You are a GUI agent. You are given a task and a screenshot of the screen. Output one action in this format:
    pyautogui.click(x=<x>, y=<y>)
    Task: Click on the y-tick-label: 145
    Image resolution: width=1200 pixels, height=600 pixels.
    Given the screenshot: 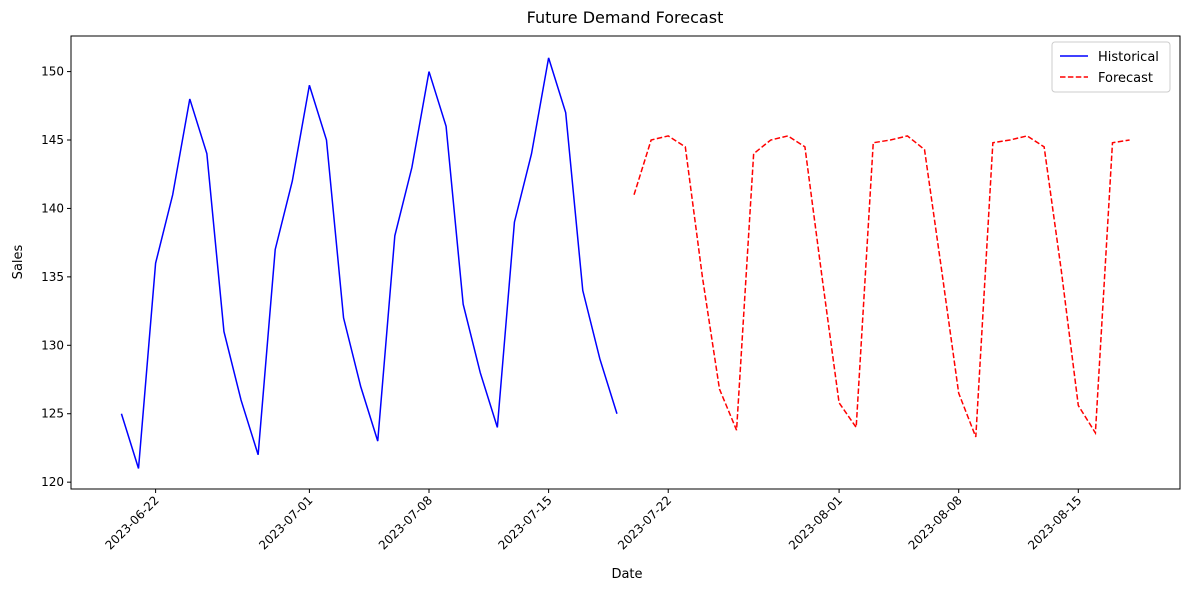 What is the action you would take?
    pyautogui.click(x=52, y=140)
    